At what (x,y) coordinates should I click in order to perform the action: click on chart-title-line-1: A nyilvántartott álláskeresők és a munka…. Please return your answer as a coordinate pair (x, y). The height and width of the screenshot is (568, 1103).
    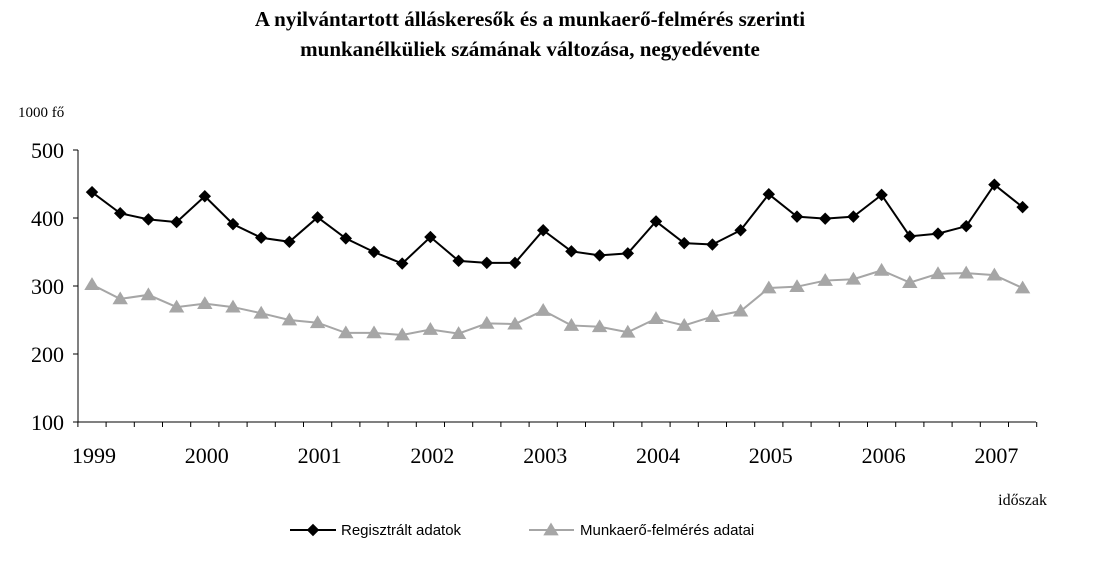
    Looking at the image, I should click on (530, 19).